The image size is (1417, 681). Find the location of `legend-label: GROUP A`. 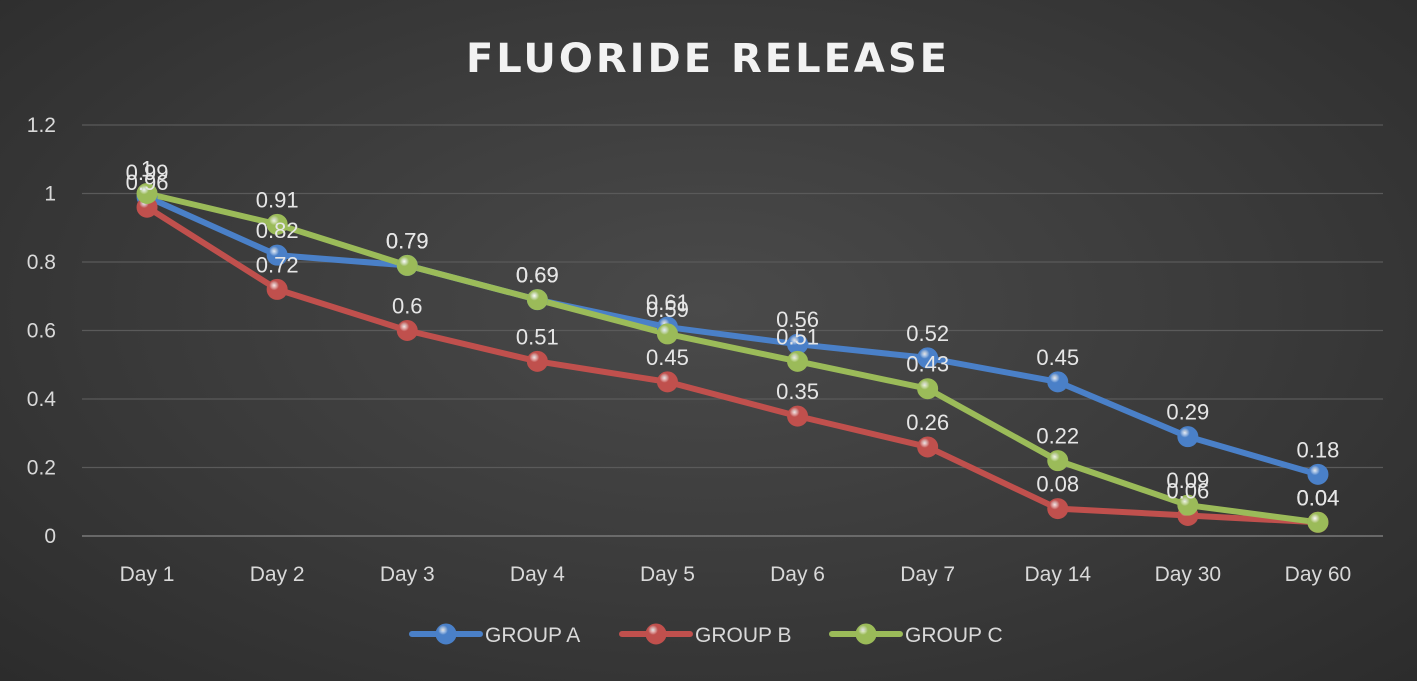

legend-label: GROUP A is located at coordinates (532, 635).